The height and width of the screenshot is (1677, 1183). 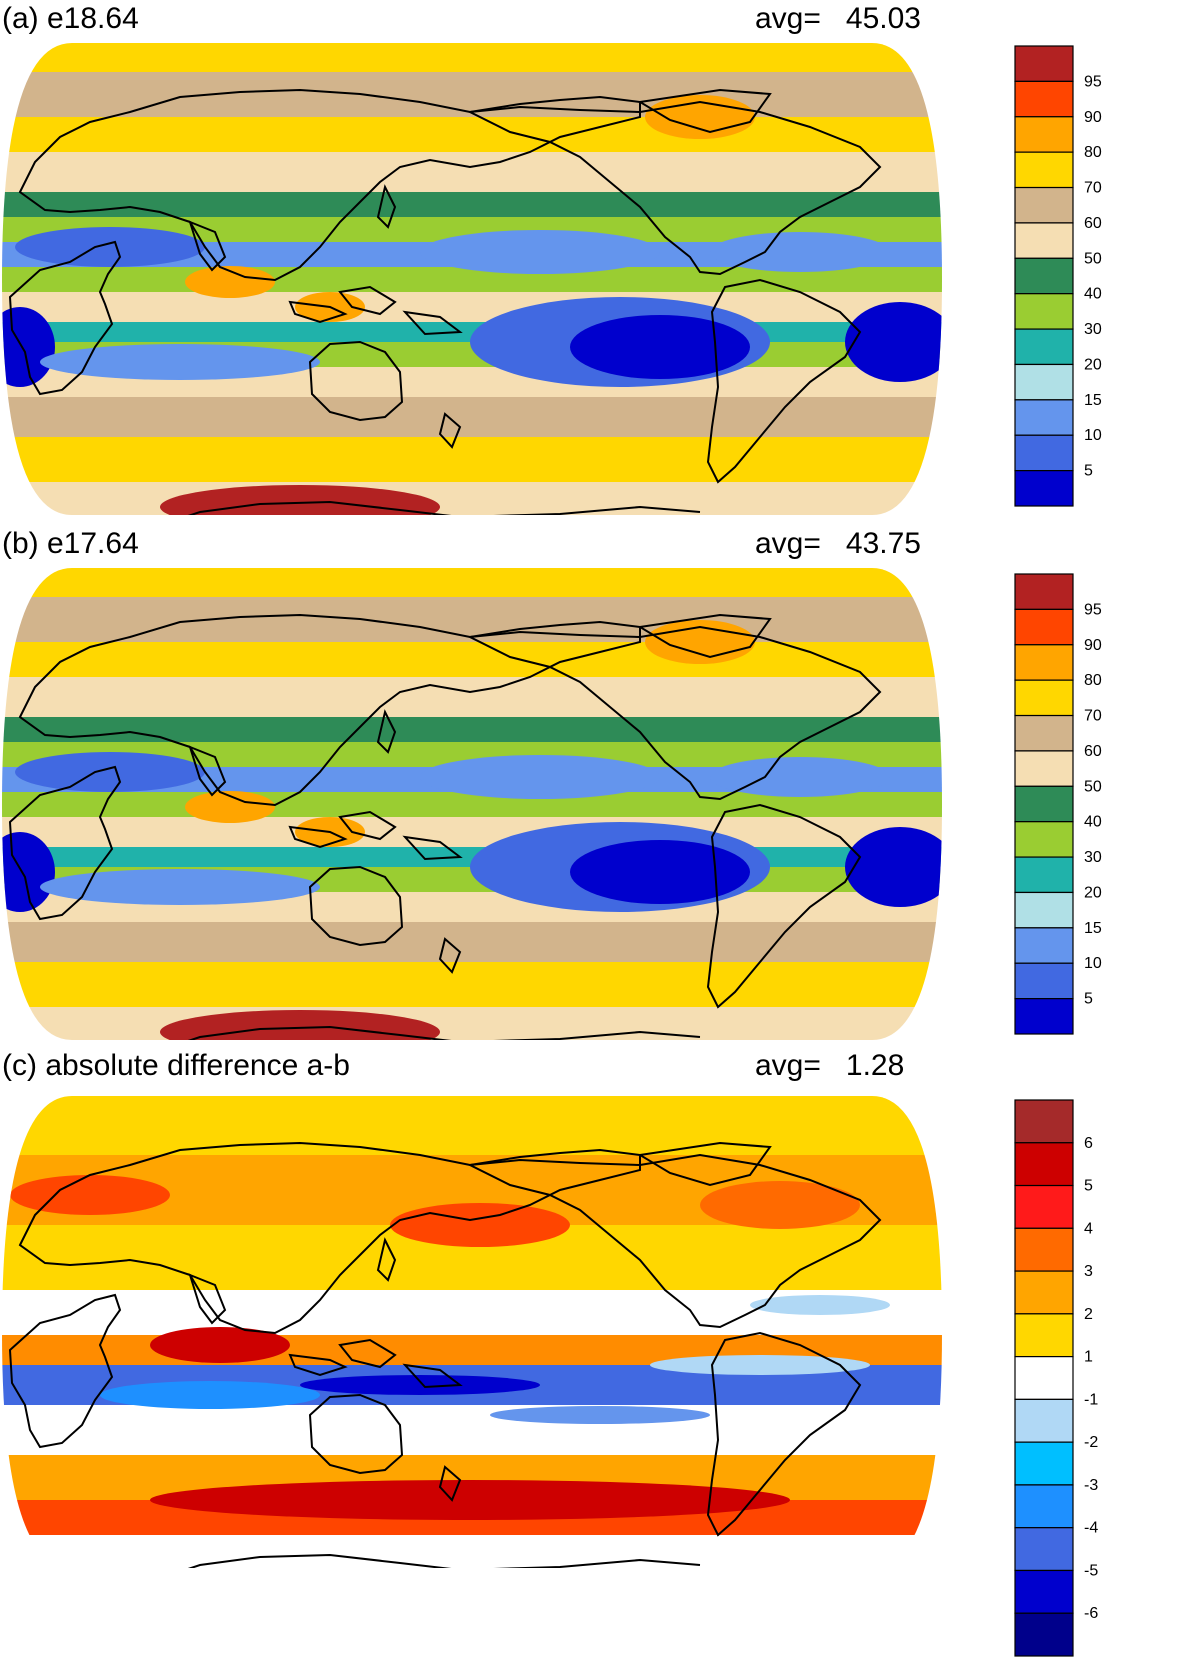 I want to click on colorbar-tick-label: 90, so click(x=1093, y=645).